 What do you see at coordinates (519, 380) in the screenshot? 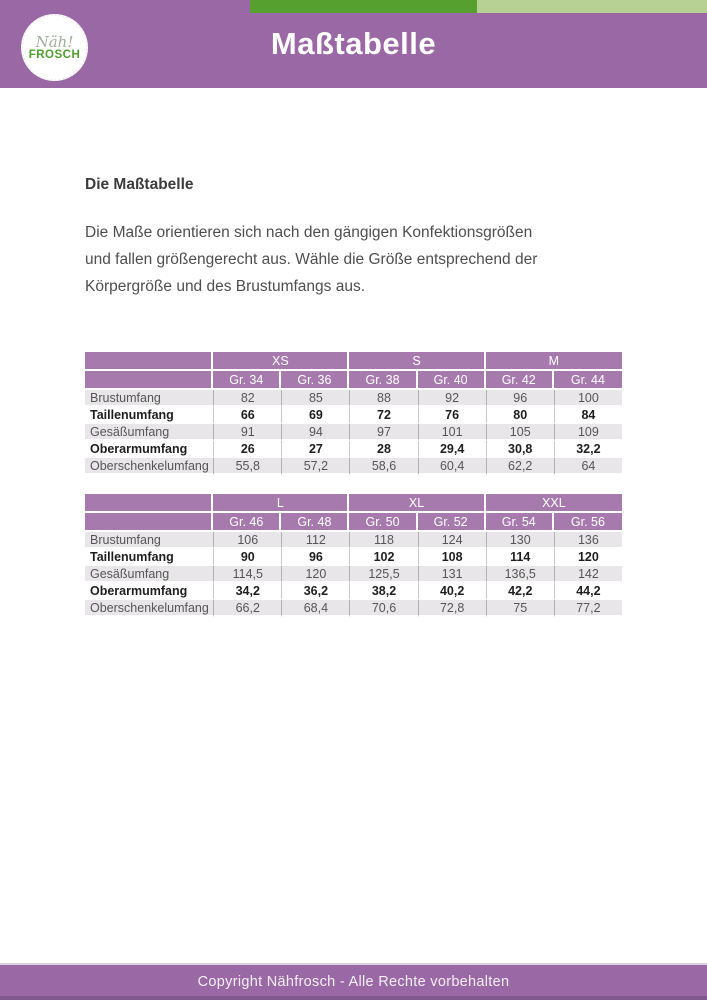
I see `size-column-header: Gr. 42` at bounding box center [519, 380].